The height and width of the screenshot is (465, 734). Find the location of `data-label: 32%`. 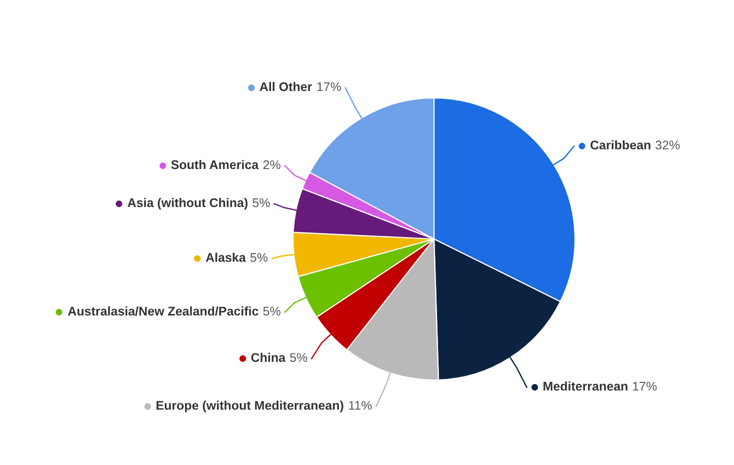

data-label: 32% is located at coordinates (668, 145).